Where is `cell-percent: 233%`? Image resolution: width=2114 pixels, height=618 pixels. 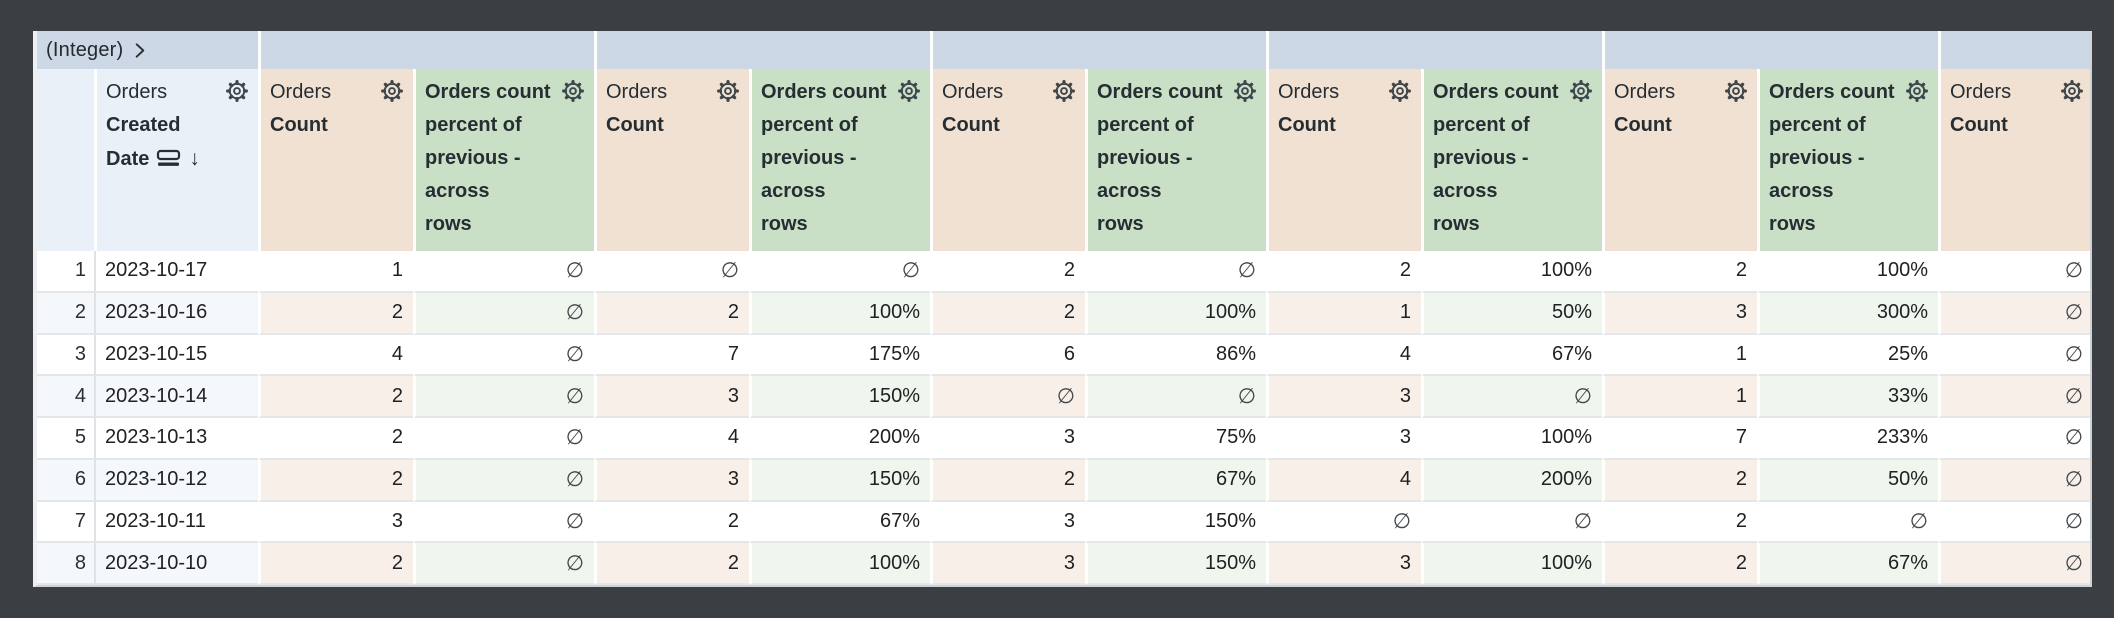
cell-percent: 233% is located at coordinates (1847, 439).